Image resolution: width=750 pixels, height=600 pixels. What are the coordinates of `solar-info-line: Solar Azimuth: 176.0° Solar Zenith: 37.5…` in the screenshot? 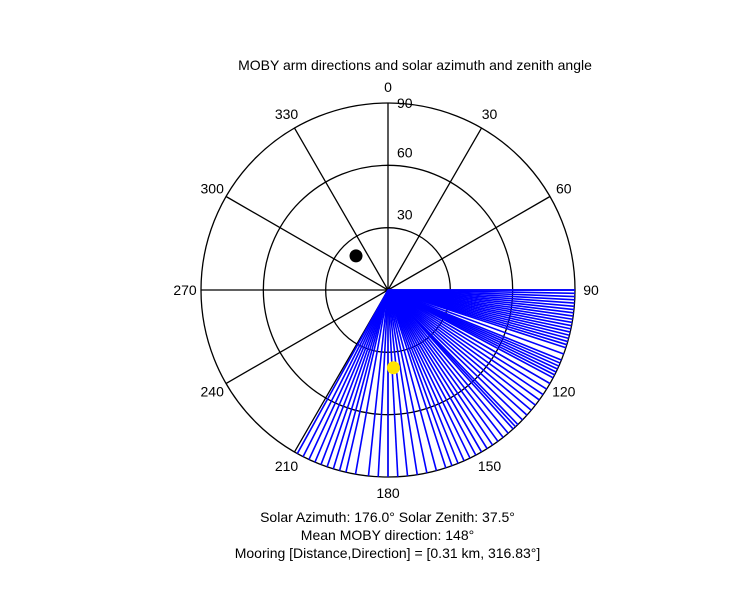 It's located at (387, 517).